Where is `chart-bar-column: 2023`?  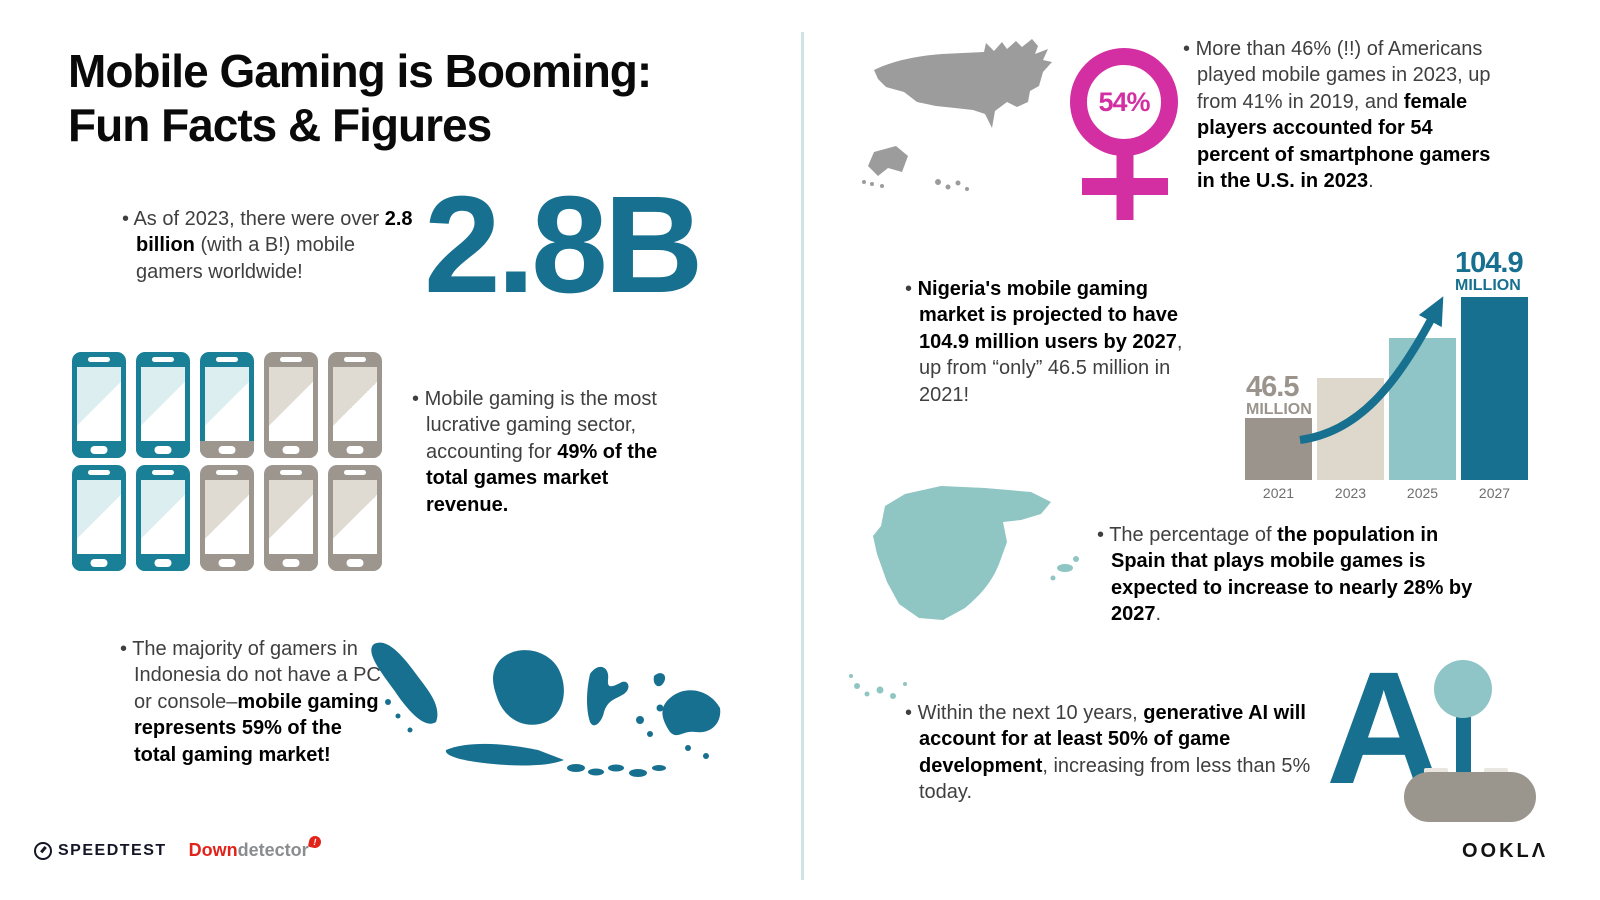 chart-bar-column: 2023 is located at coordinates (1350, 439).